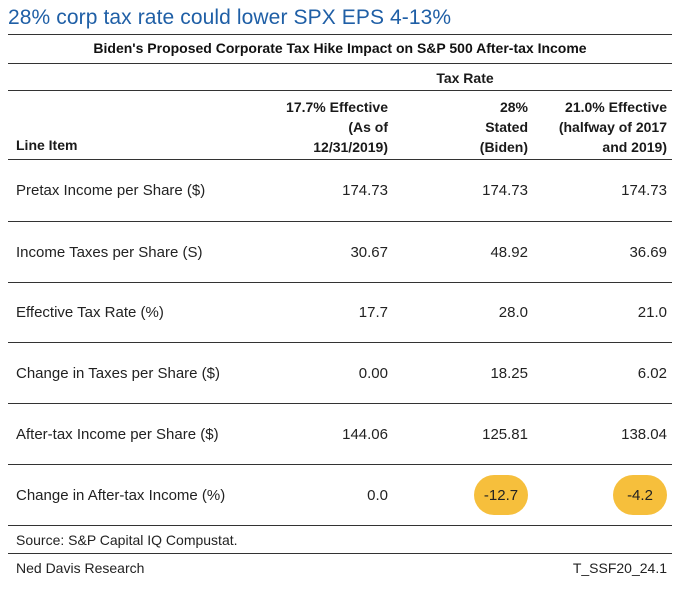  I want to click on column-header-effective-halfway: 21.0% Effective (halfway of 2017 and 2019), so click(612, 127).